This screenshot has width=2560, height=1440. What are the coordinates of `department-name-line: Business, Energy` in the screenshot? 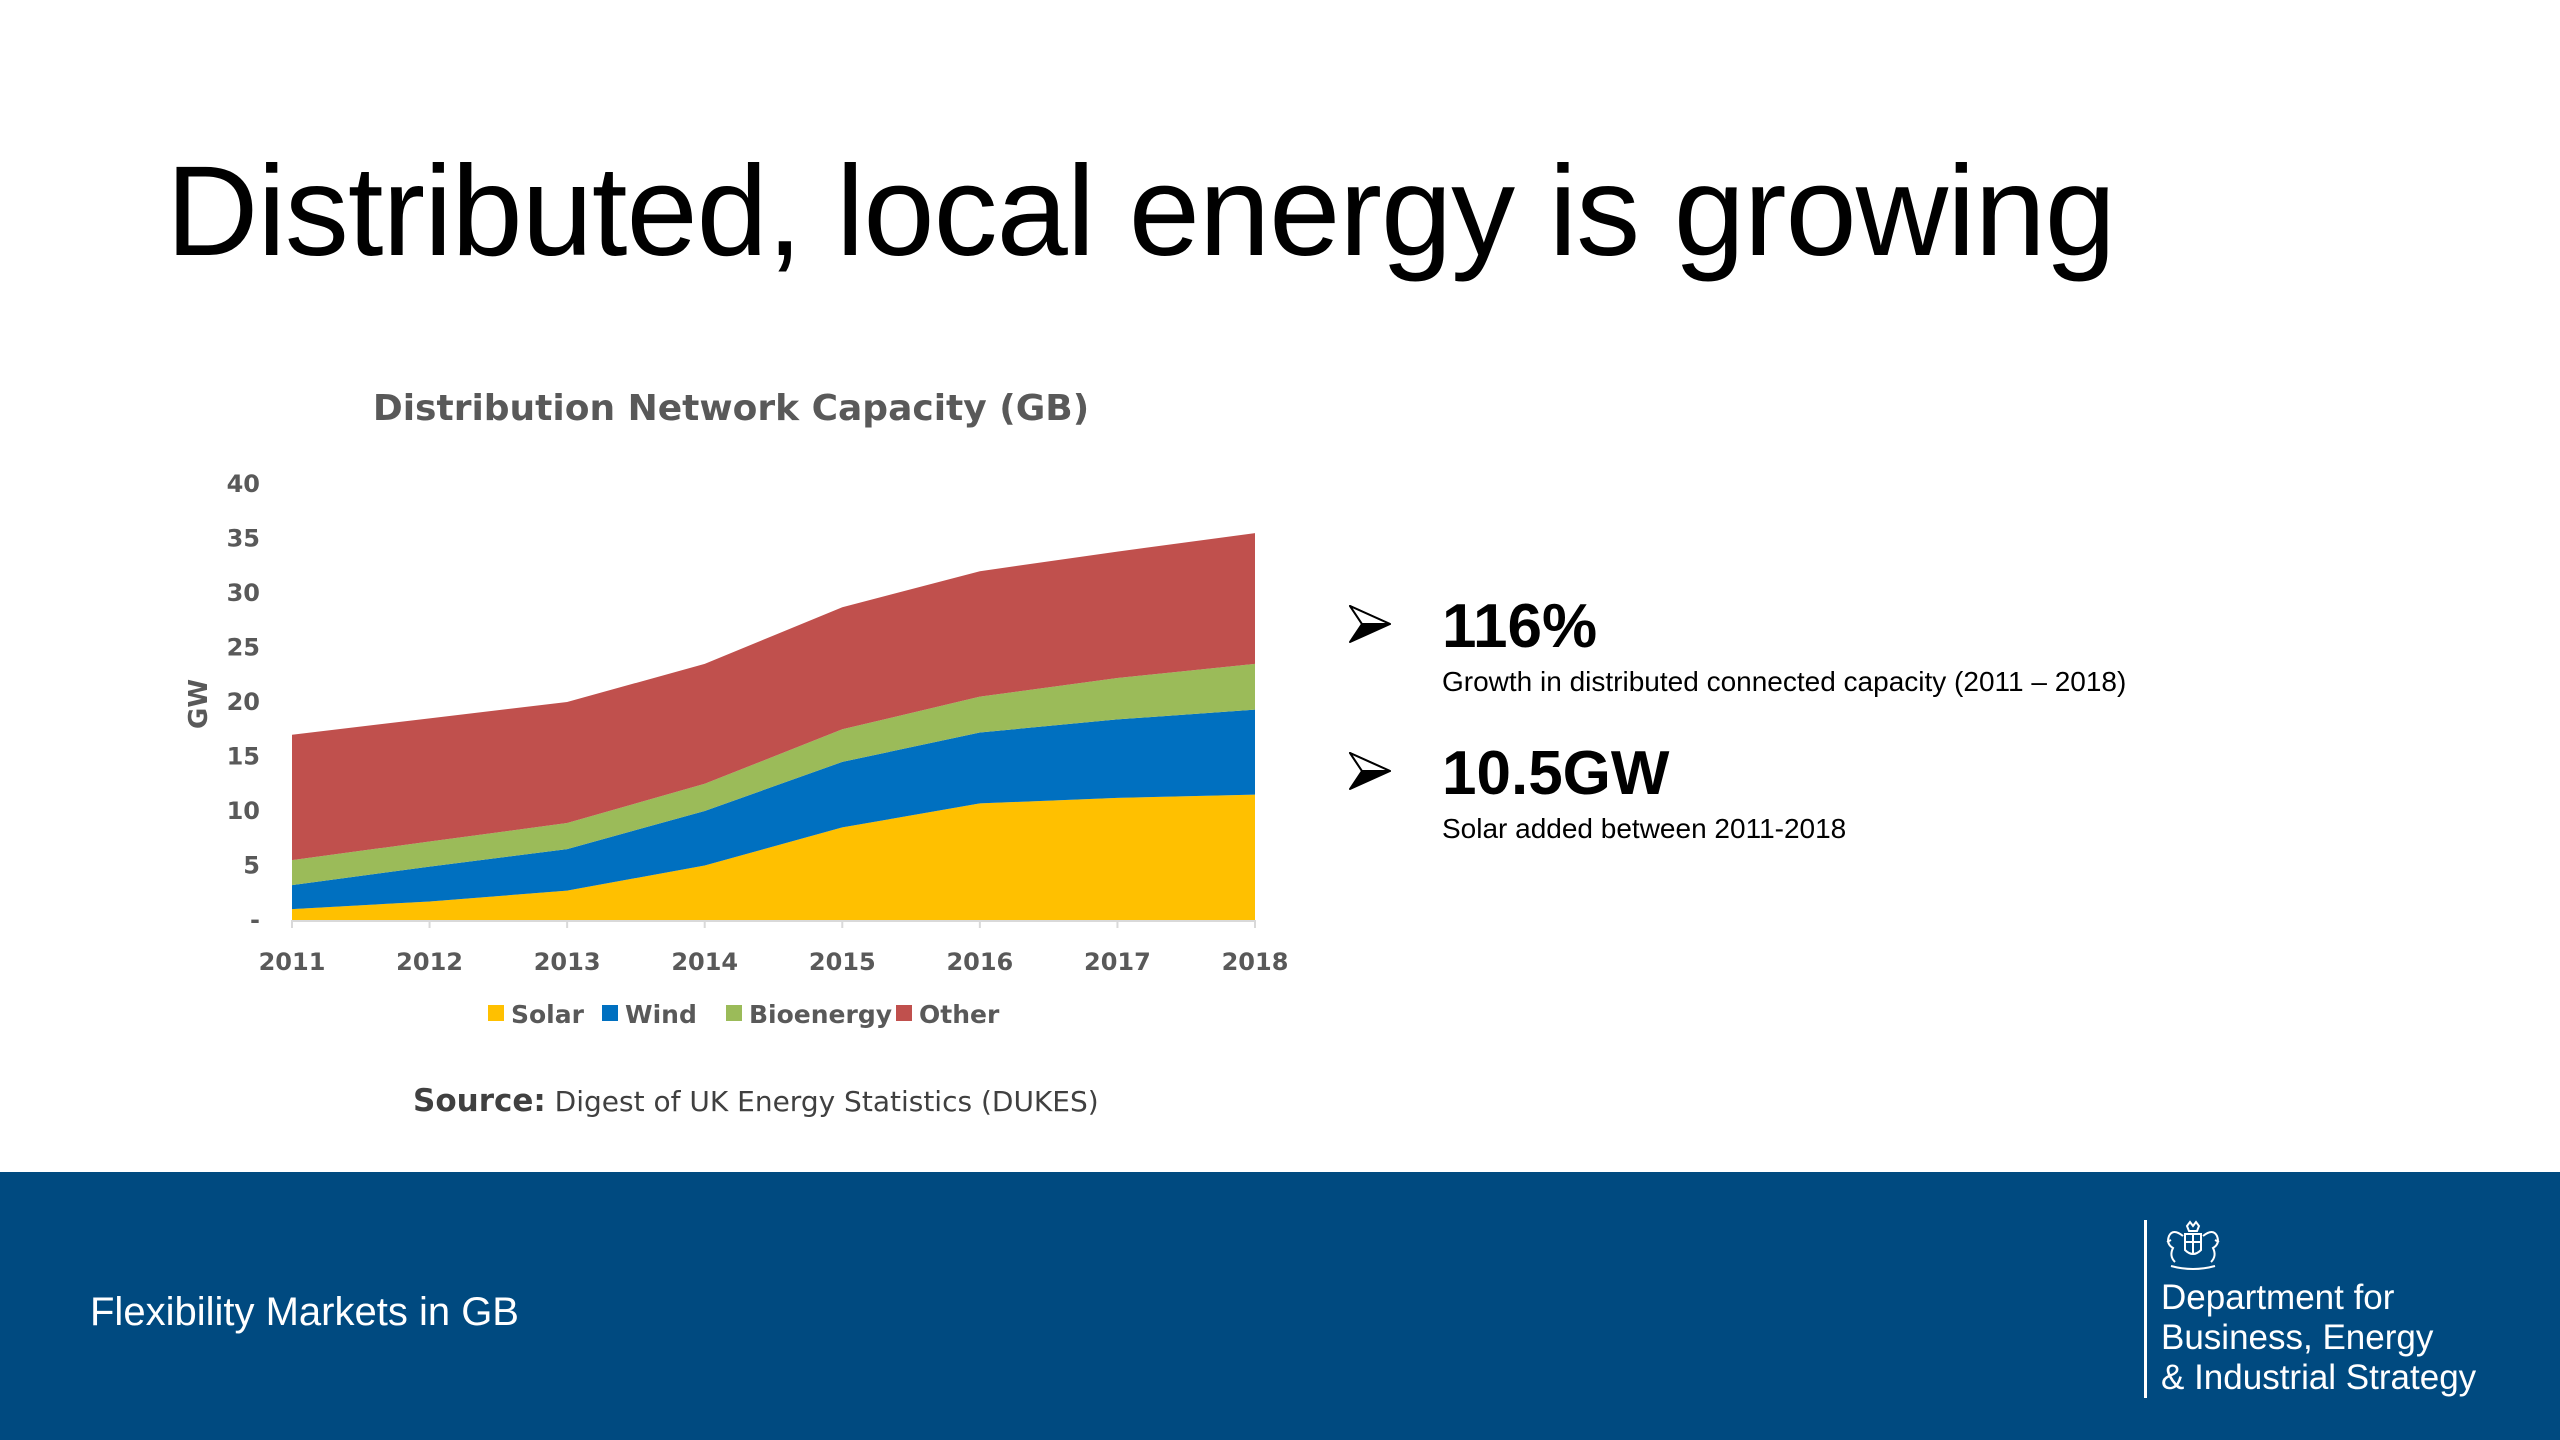 It's located at (2297, 1337).